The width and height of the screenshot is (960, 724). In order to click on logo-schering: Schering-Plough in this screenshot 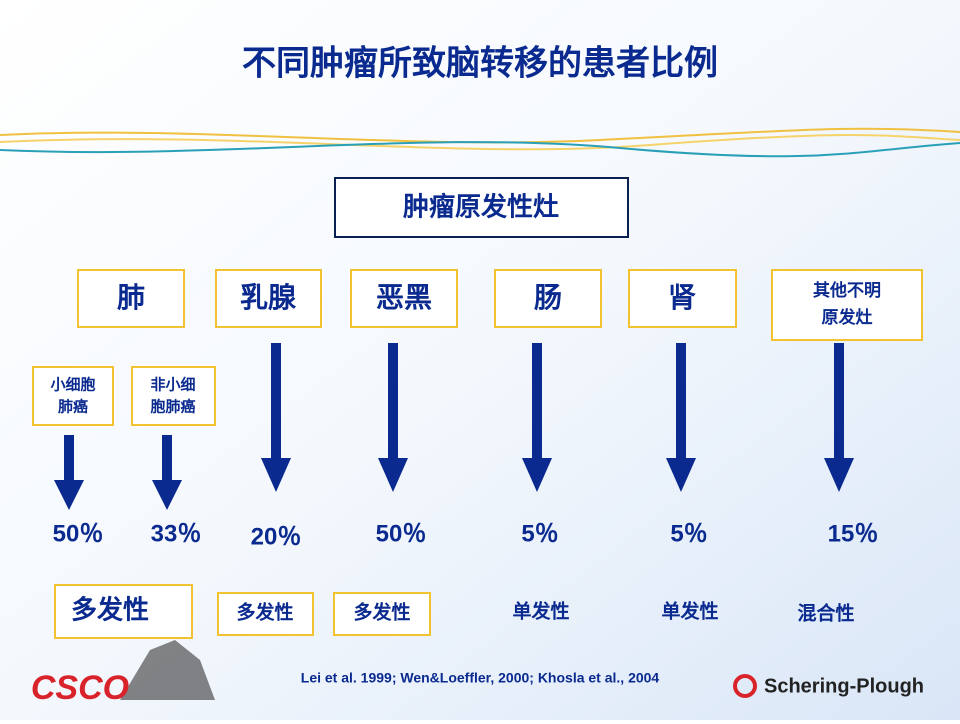, I will do `click(844, 686)`.